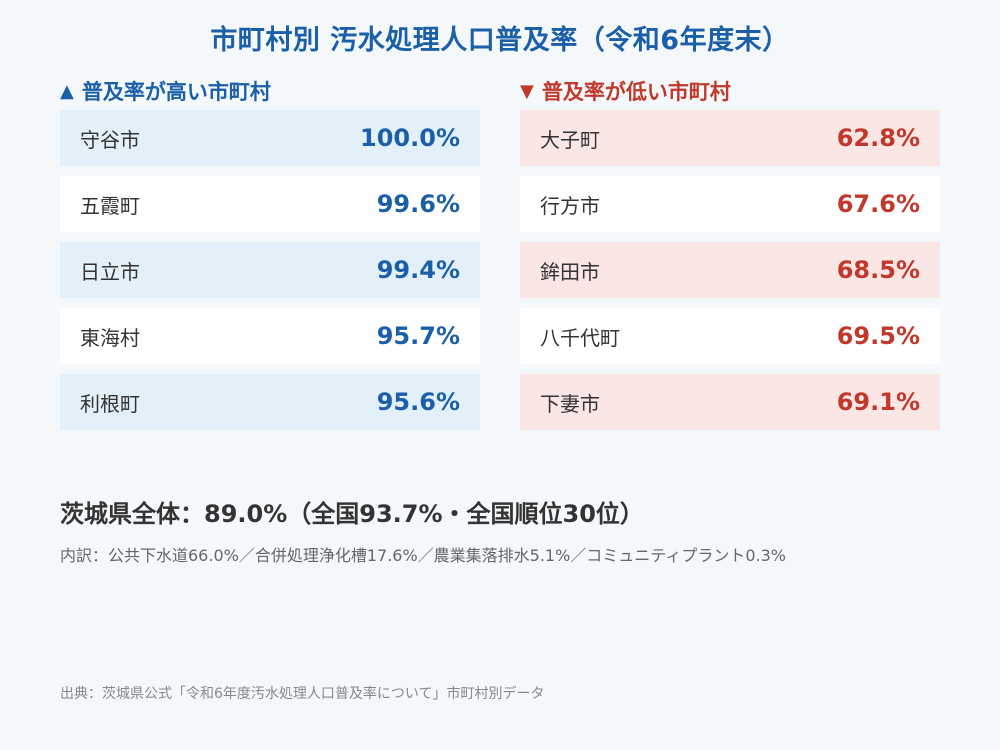 This screenshot has height=750, width=1000. What do you see at coordinates (410, 138) in the screenshot?
I see `rate-value: 100.0%` at bounding box center [410, 138].